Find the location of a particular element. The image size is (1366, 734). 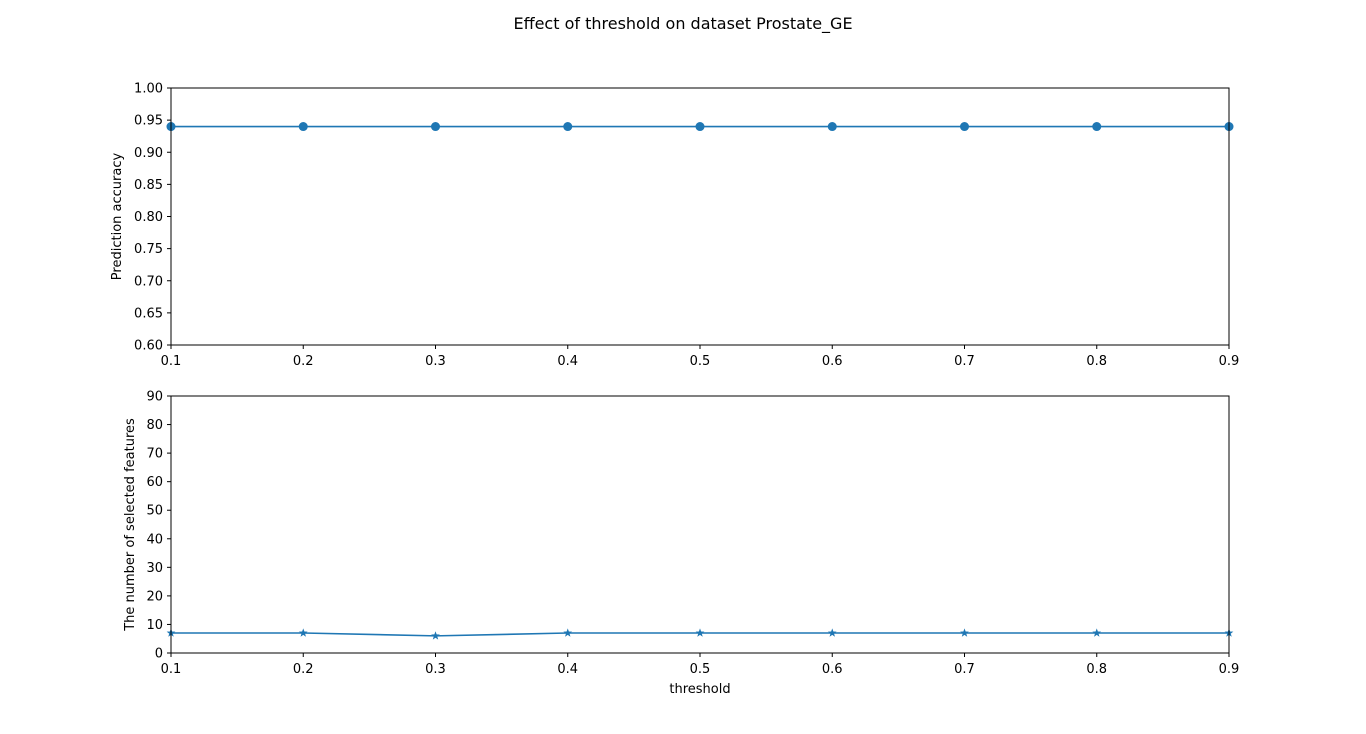

accuracy-y-tick-label: 0.95 is located at coordinates (148, 121).